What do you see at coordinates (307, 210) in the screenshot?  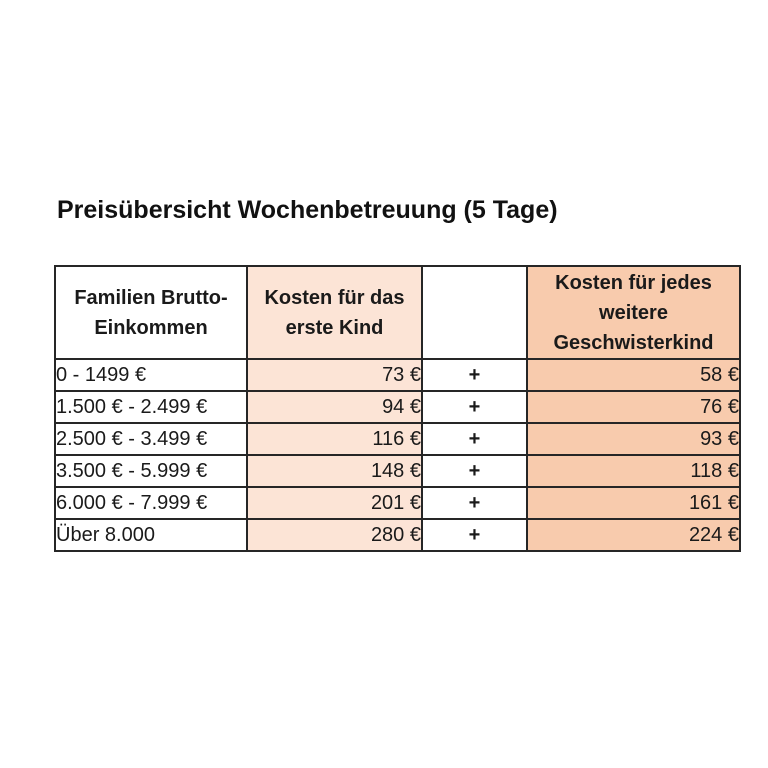 I see `page-title: Preisübersicht Wochenbetreuung (5 Tage)` at bounding box center [307, 210].